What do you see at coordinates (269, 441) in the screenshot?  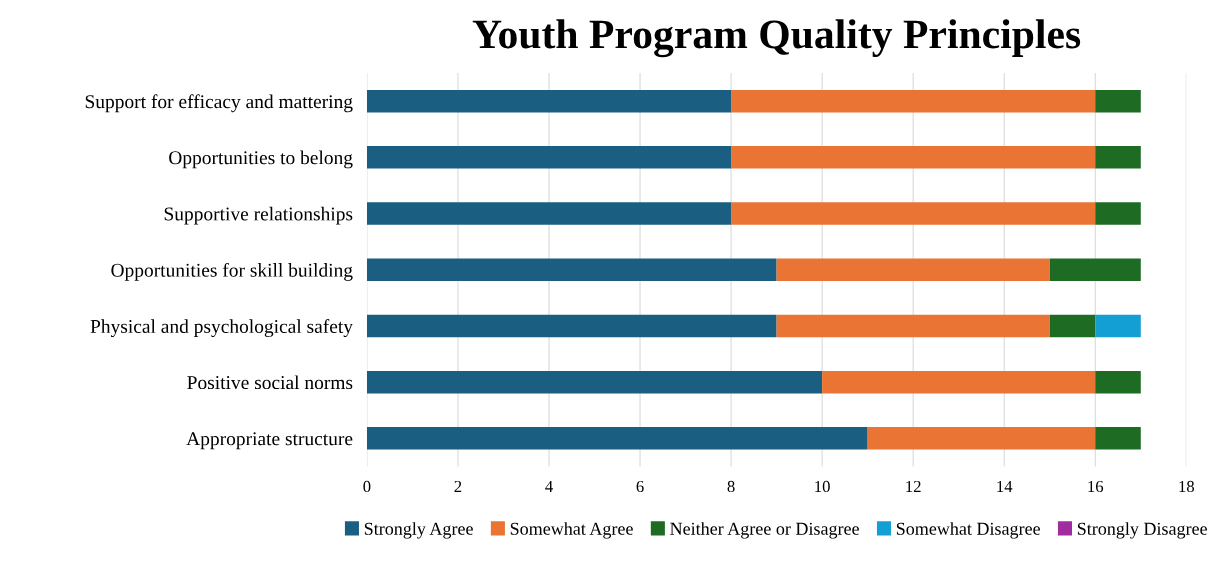 I see `y-tick-label: Appropriate structure` at bounding box center [269, 441].